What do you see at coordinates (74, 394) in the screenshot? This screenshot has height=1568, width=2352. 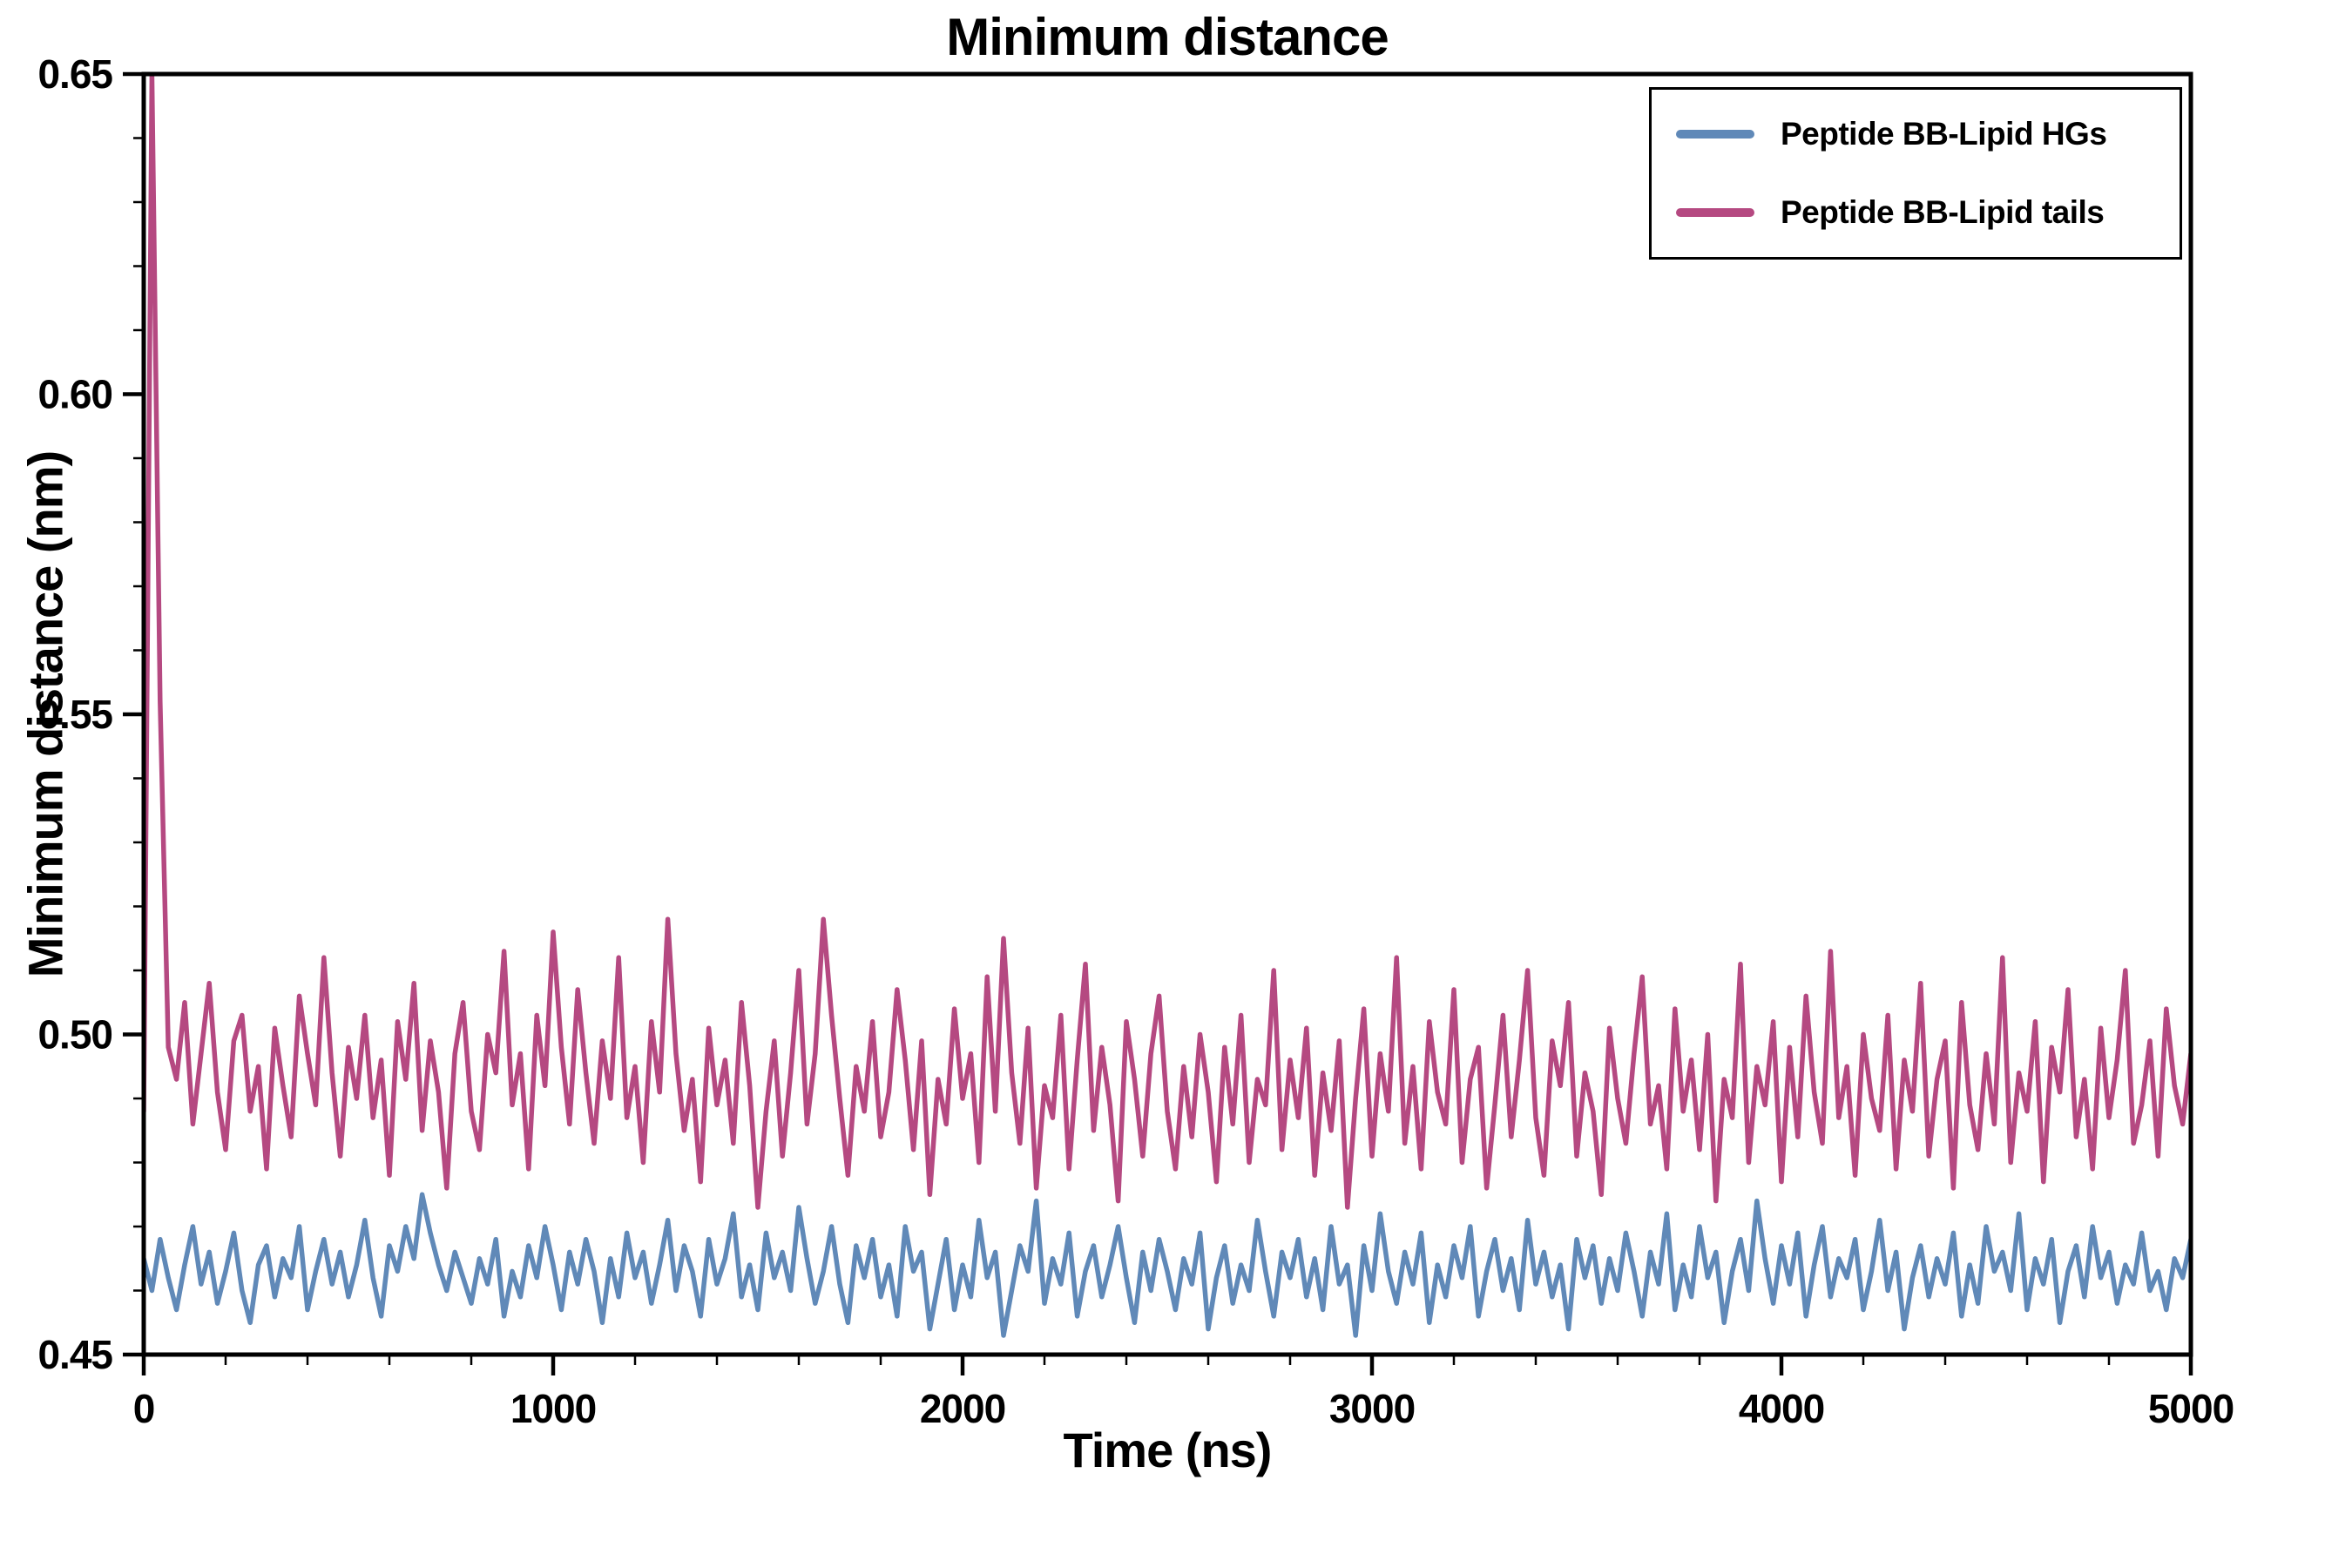 I see `y-tick-label: 0.60` at bounding box center [74, 394].